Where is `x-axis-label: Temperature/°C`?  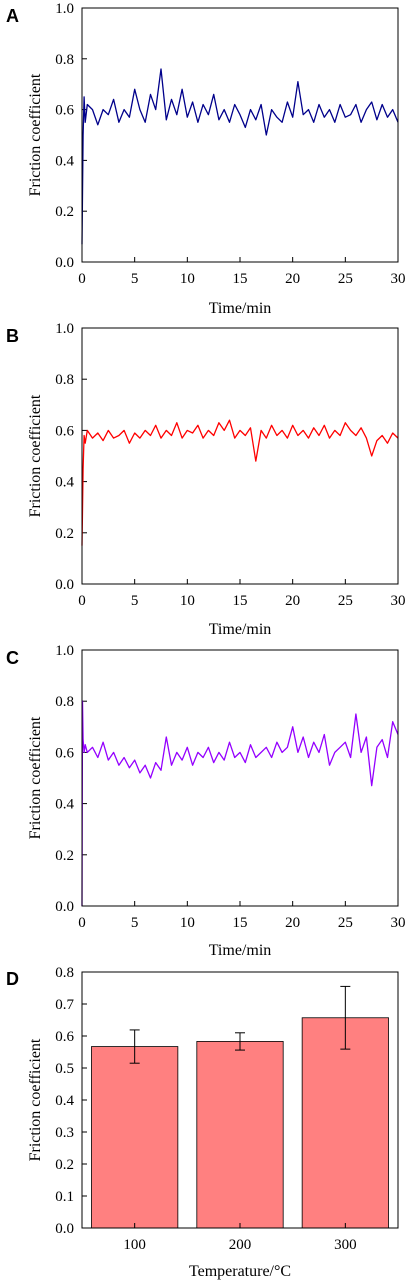 x-axis-label: Temperature/°C is located at coordinates (240, 1271).